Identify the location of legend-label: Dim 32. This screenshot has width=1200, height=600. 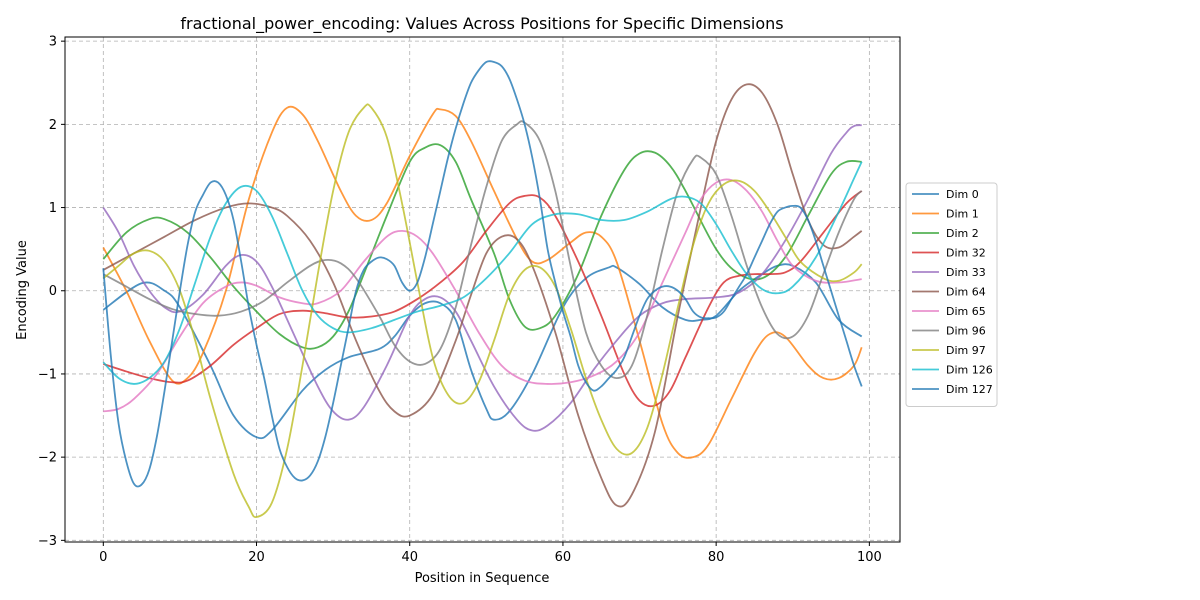
(966, 253).